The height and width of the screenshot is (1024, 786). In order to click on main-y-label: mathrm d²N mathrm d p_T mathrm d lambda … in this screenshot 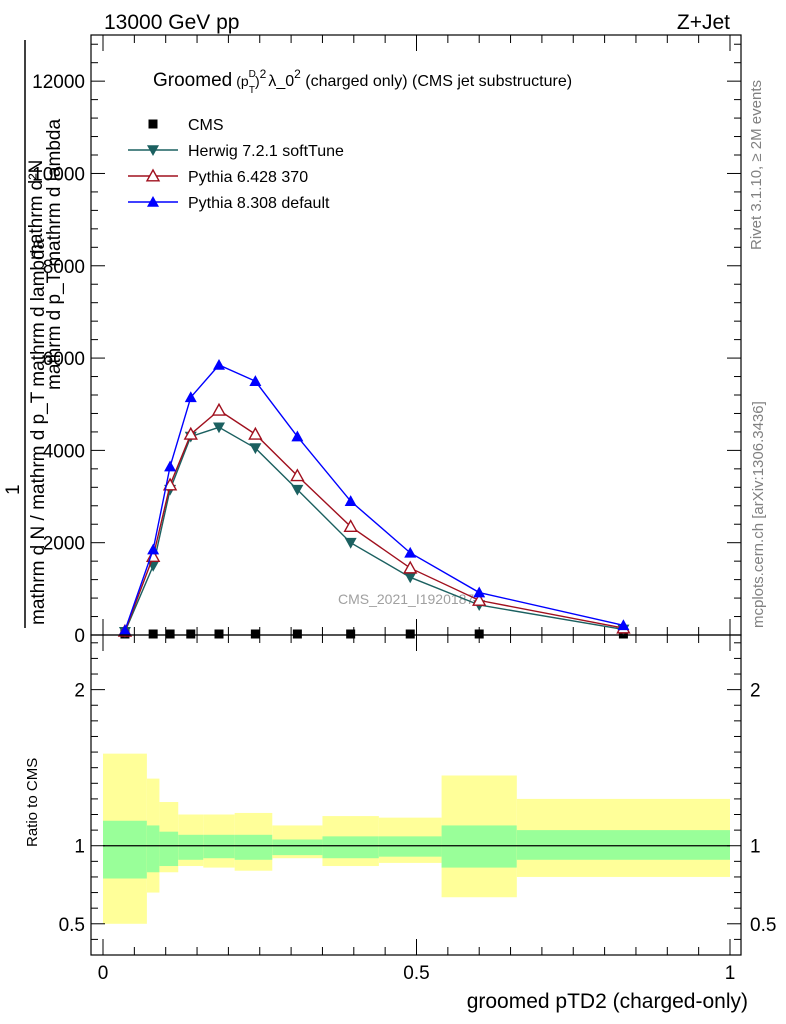, I will do `click(34, 334)`.